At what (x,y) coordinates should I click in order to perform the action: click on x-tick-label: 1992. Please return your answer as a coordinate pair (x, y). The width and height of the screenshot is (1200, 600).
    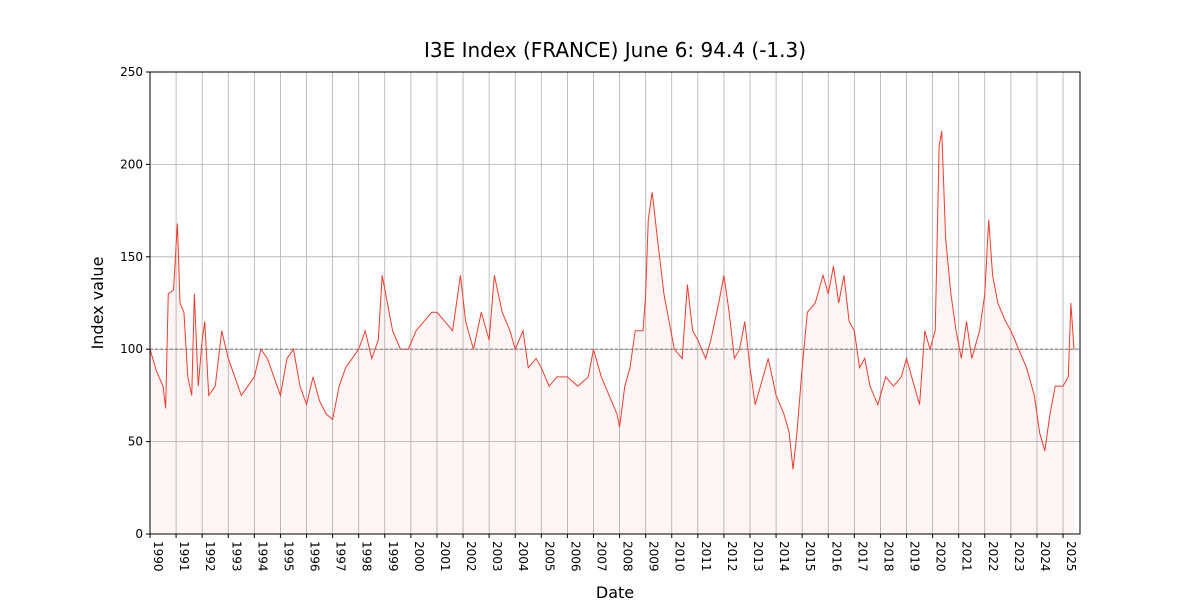
    Looking at the image, I should click on (210, 556).